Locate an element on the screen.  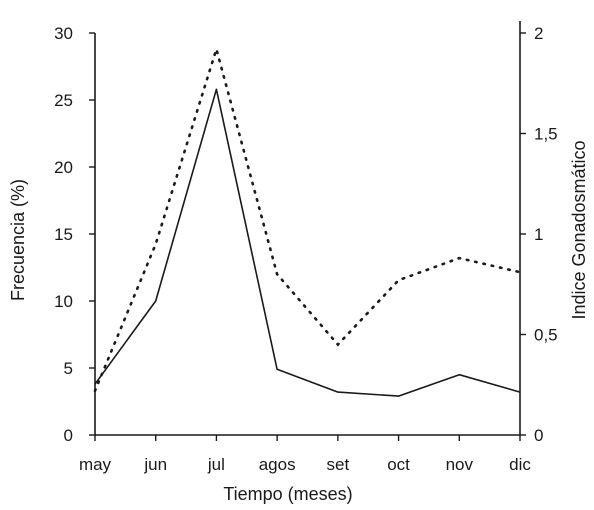
y-tick-right-label: 1 is located at coordinates (538, 234).